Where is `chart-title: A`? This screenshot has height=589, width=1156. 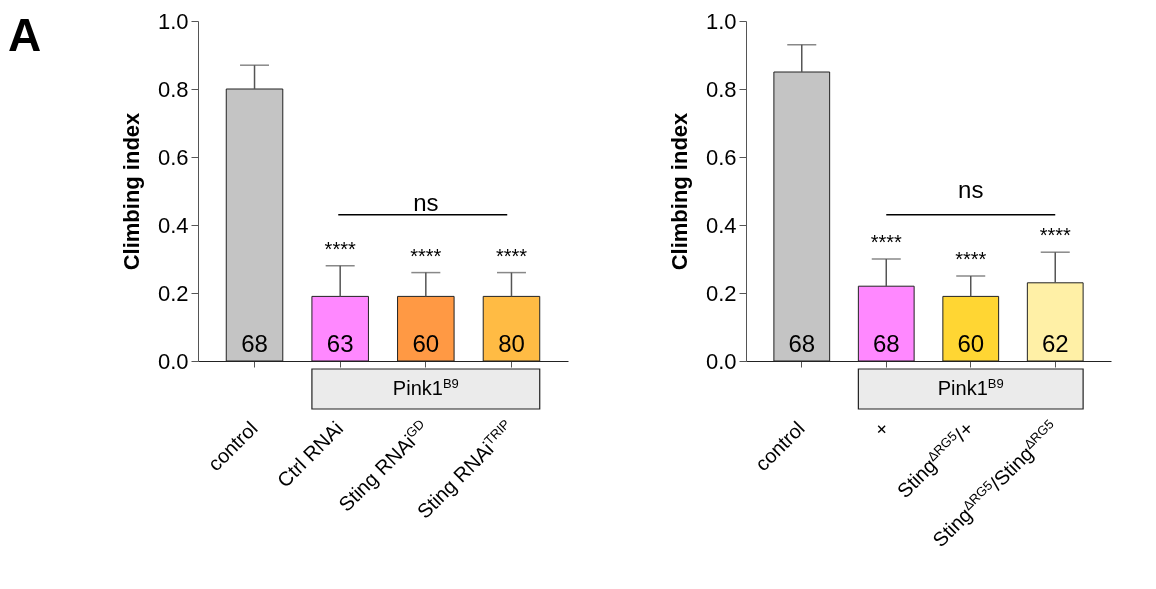
chart-title: A is located at coordinates (25, 35).